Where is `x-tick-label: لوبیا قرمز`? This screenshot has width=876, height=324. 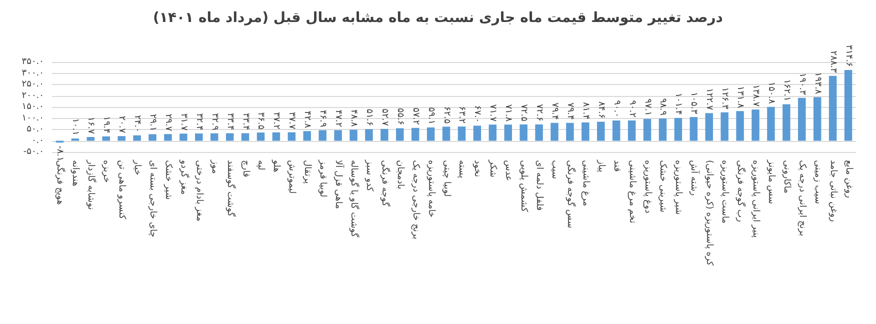
x-tick-label: لوبیا قرمز is located at coordinates (323, 178).